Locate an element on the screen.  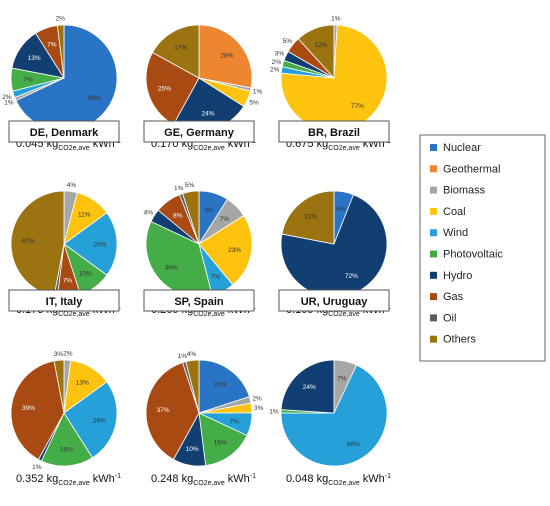
slice-label-gas: 25% is located at coordinates (164, 89).